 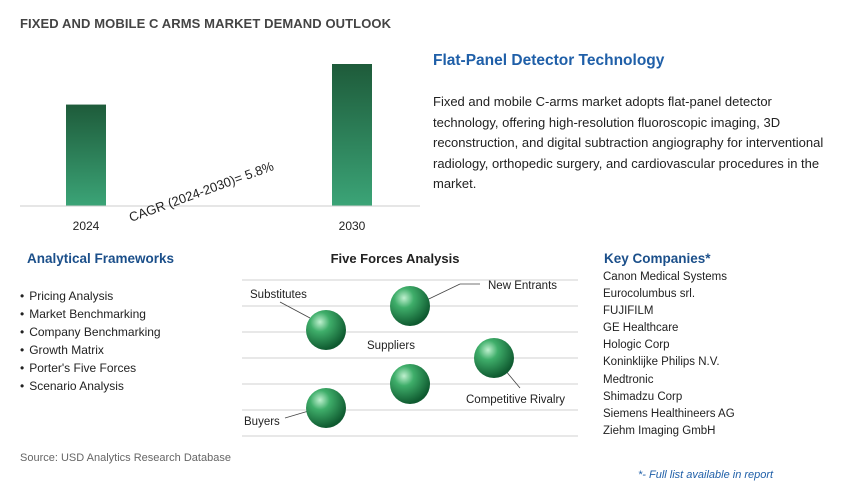 I want to click on list-item: Growth Matrix, so click(x=90, y=350).